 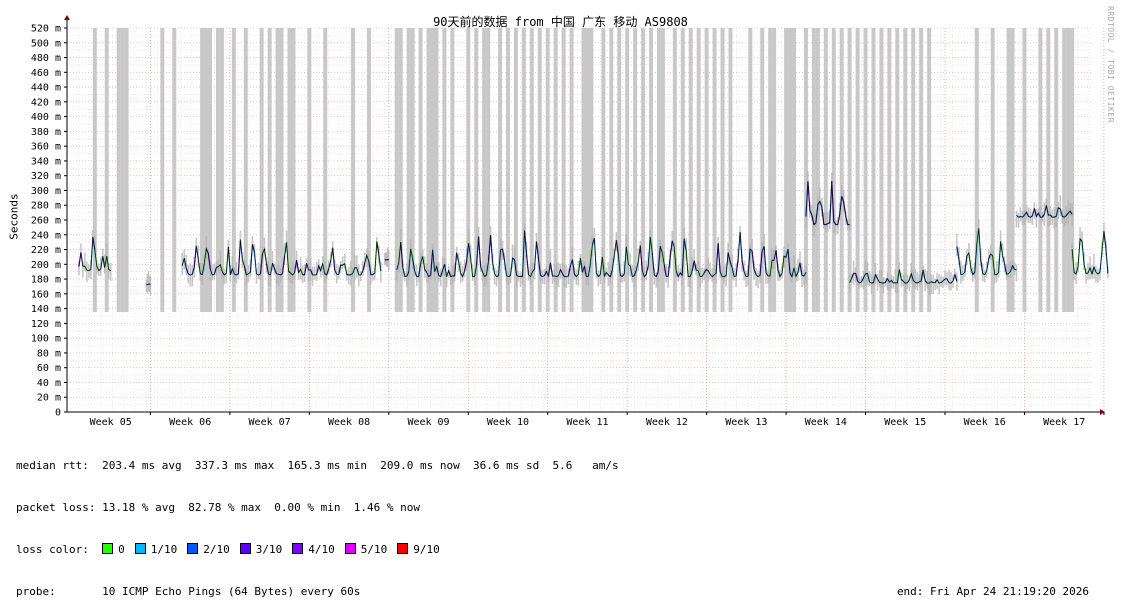 I want to click on loss-color-text: 3/10, so click(x=269, y=549).